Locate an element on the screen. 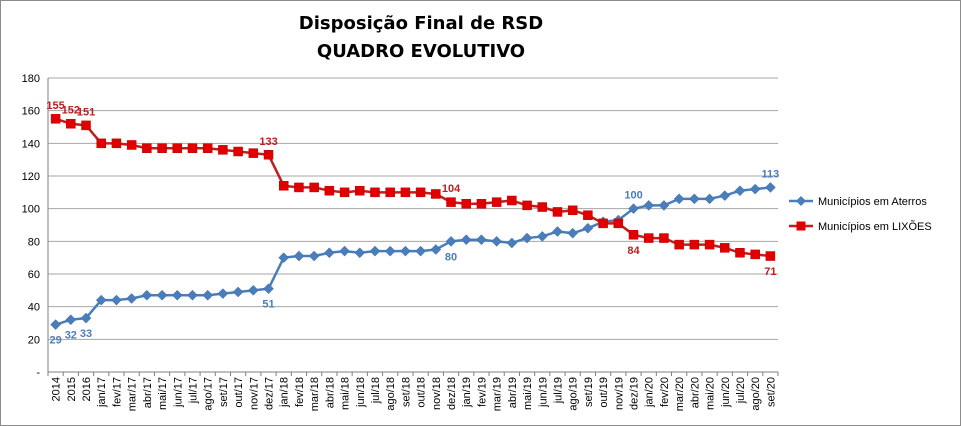 The height and width of the screenshot is (426, 961). x-tick-label: ago/17 is located at coordinates (209, 394).